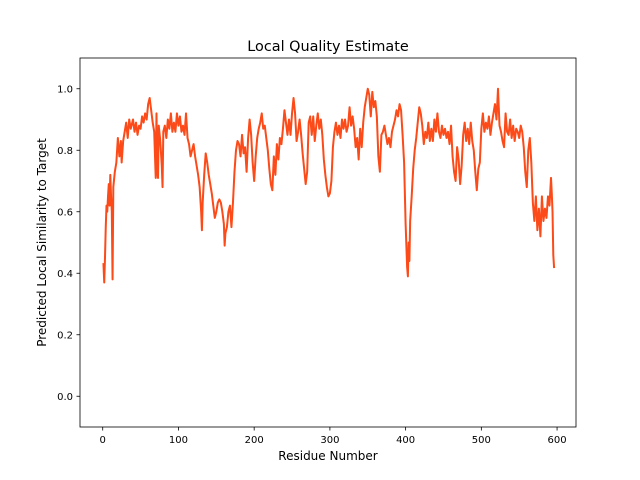 This screenshot has height=480, width=640. Describe the element at coordinates (65, 212) in the screenshot. I see `y-tick-label: 0.6` at that location.